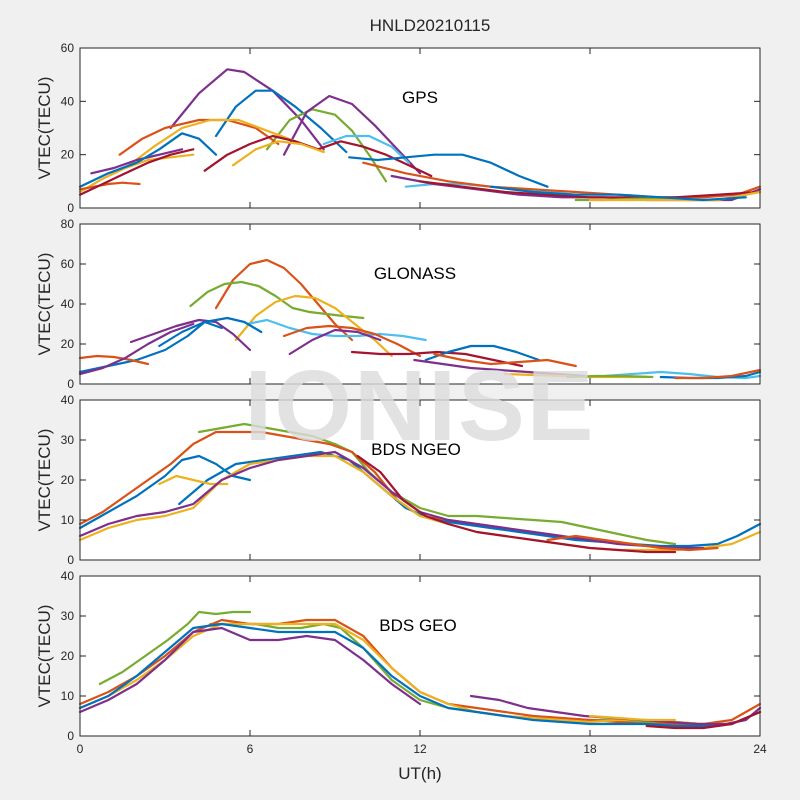 This screenshot has width=800, height=800. What do you see at coordinates (420, 406) in the screenshot?
I see `watermark: IONISE` at bounding box center [420, 406].